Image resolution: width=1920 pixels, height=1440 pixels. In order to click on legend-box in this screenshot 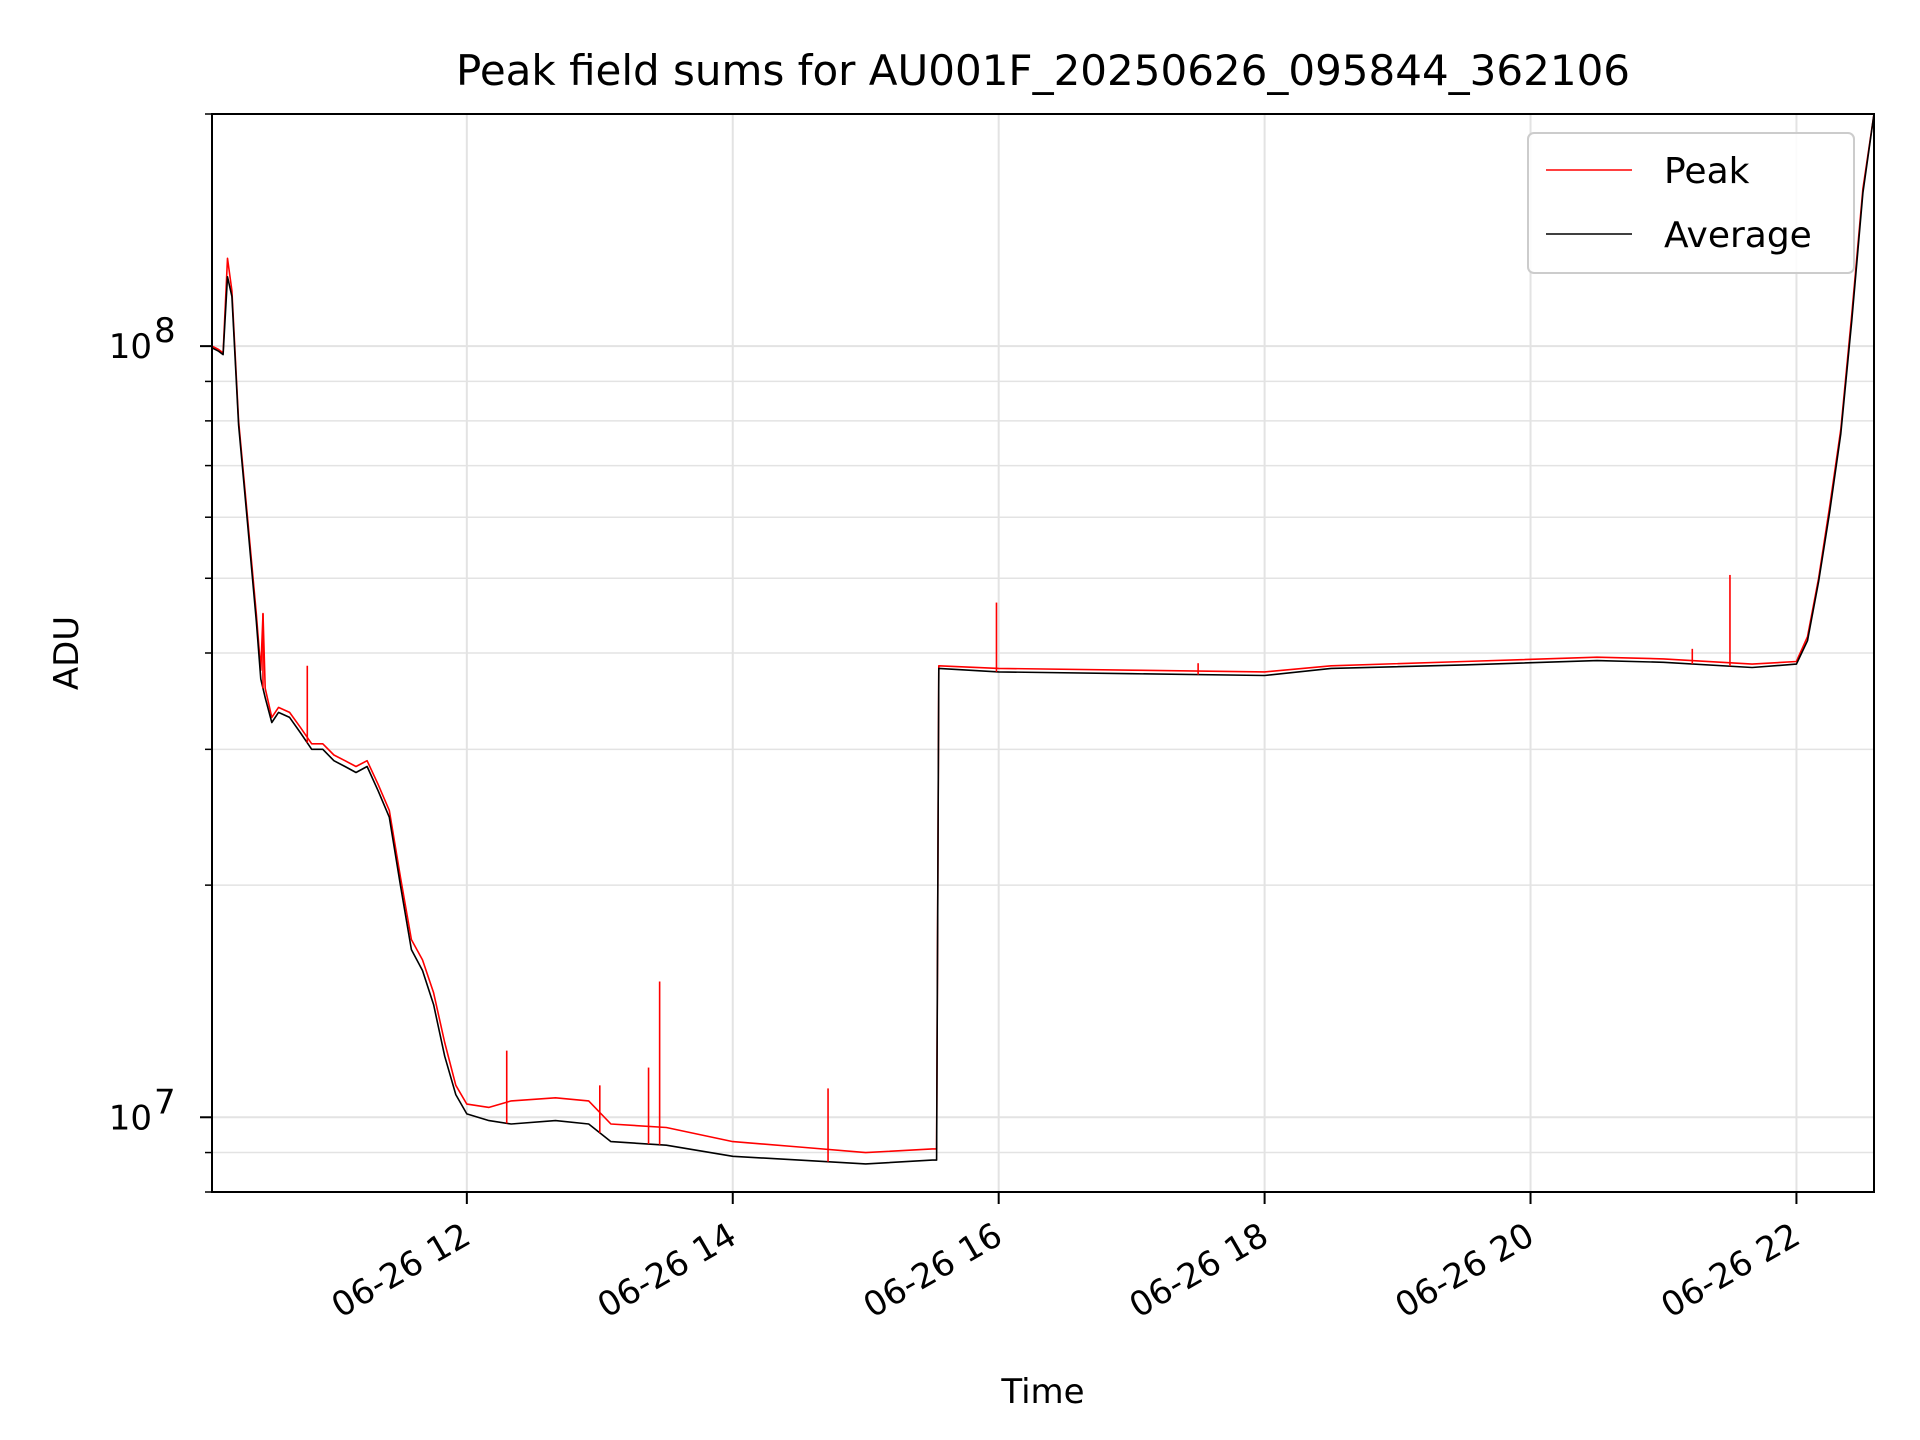, I will do `click(1691, 203)`.